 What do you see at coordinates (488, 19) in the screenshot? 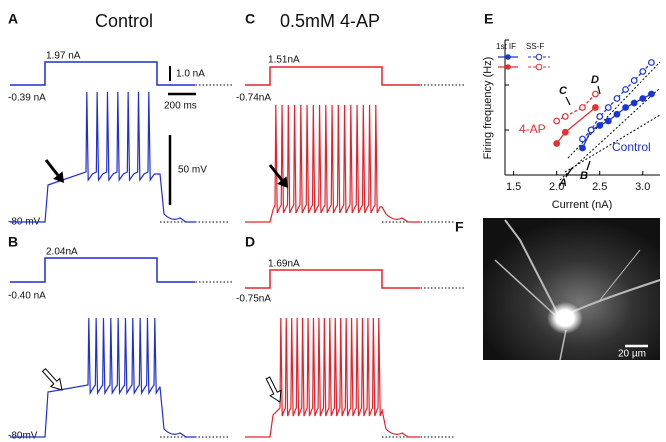
I see `panel-label: E` at bounding box center [488, 19].